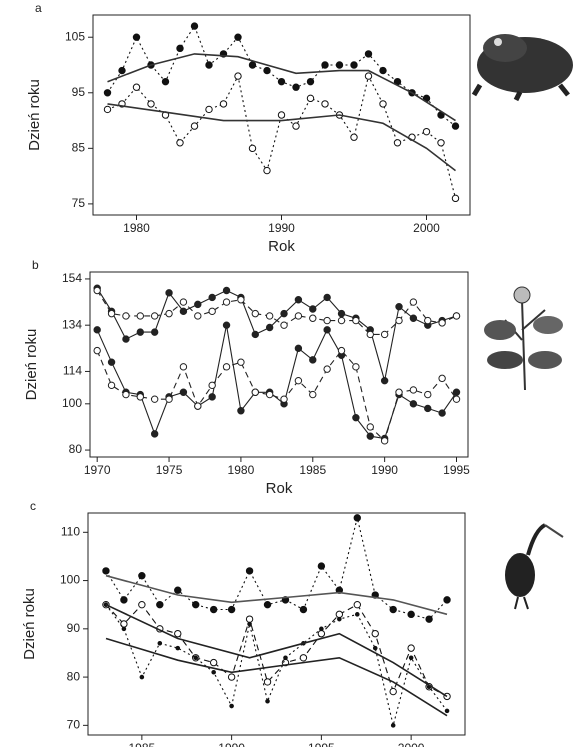 The width and height of the screenshot is (584, 747). What do you see at coordinates (79, 148) in the screenshot?
I see `y-tick-label: 85` at bounding box center [79, 148].